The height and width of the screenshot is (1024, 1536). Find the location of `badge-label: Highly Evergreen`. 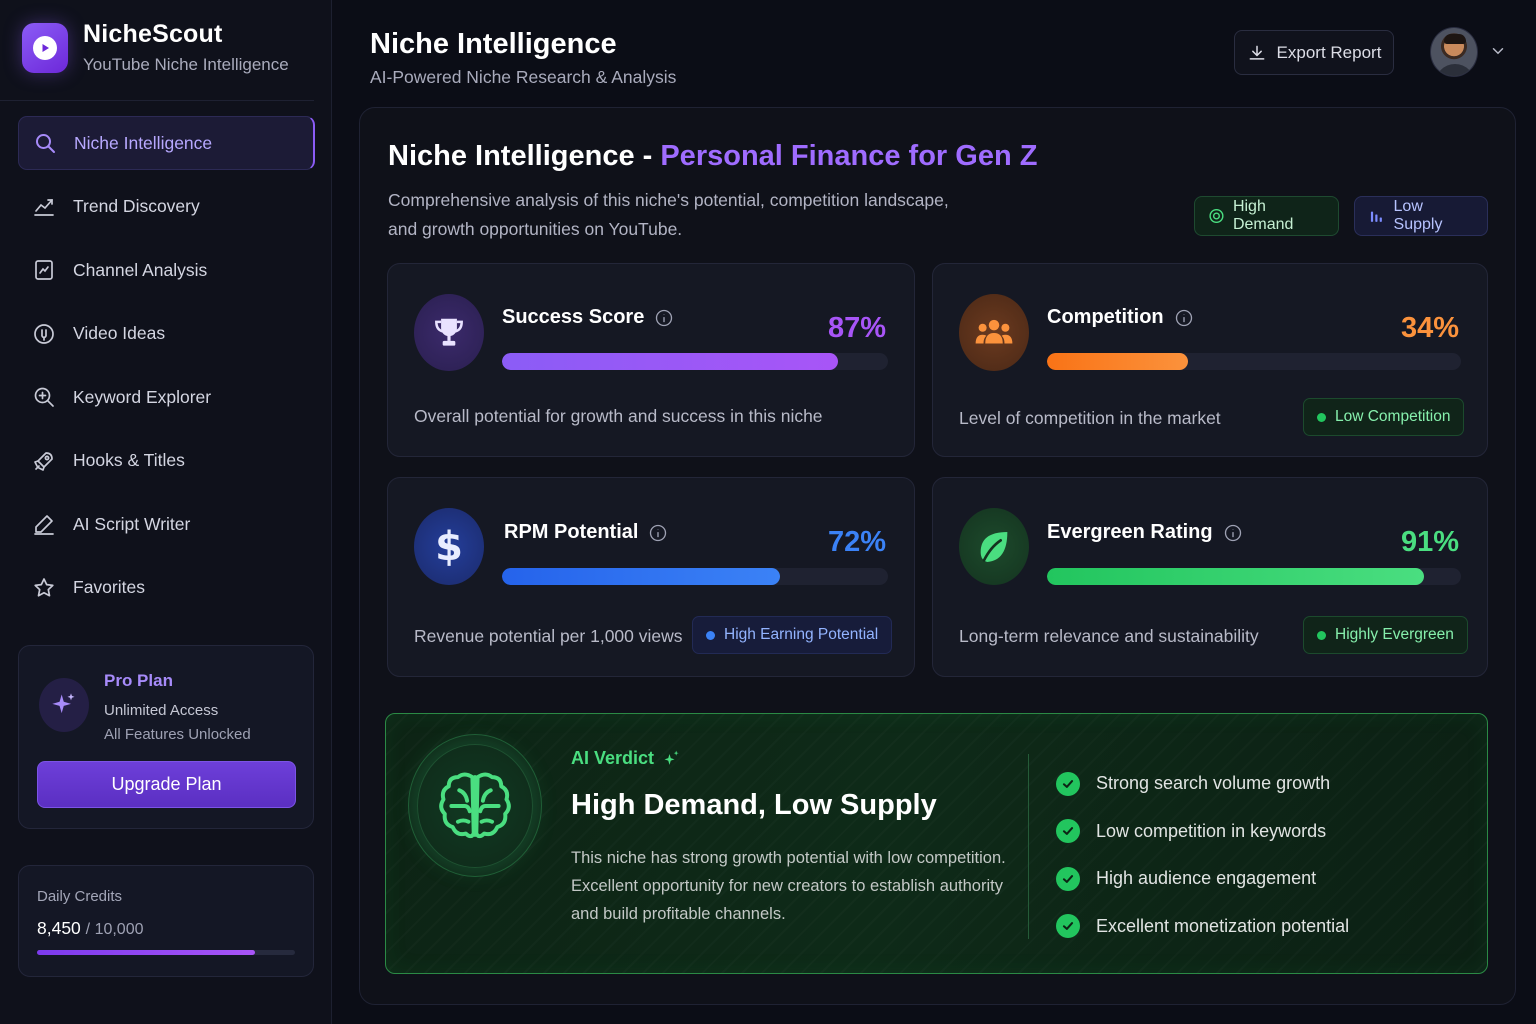

badge-label: Highly Evergreen is located at coordinates (1394, 634).